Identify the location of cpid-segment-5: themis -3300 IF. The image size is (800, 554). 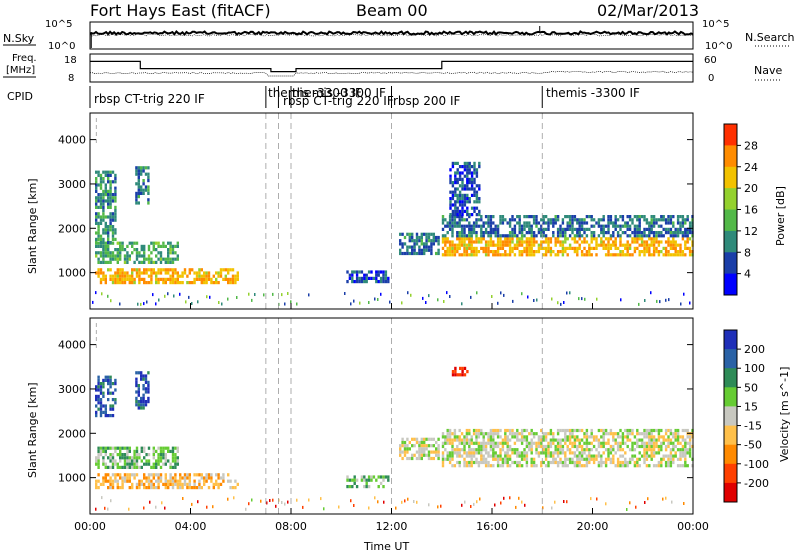
(593, 93).